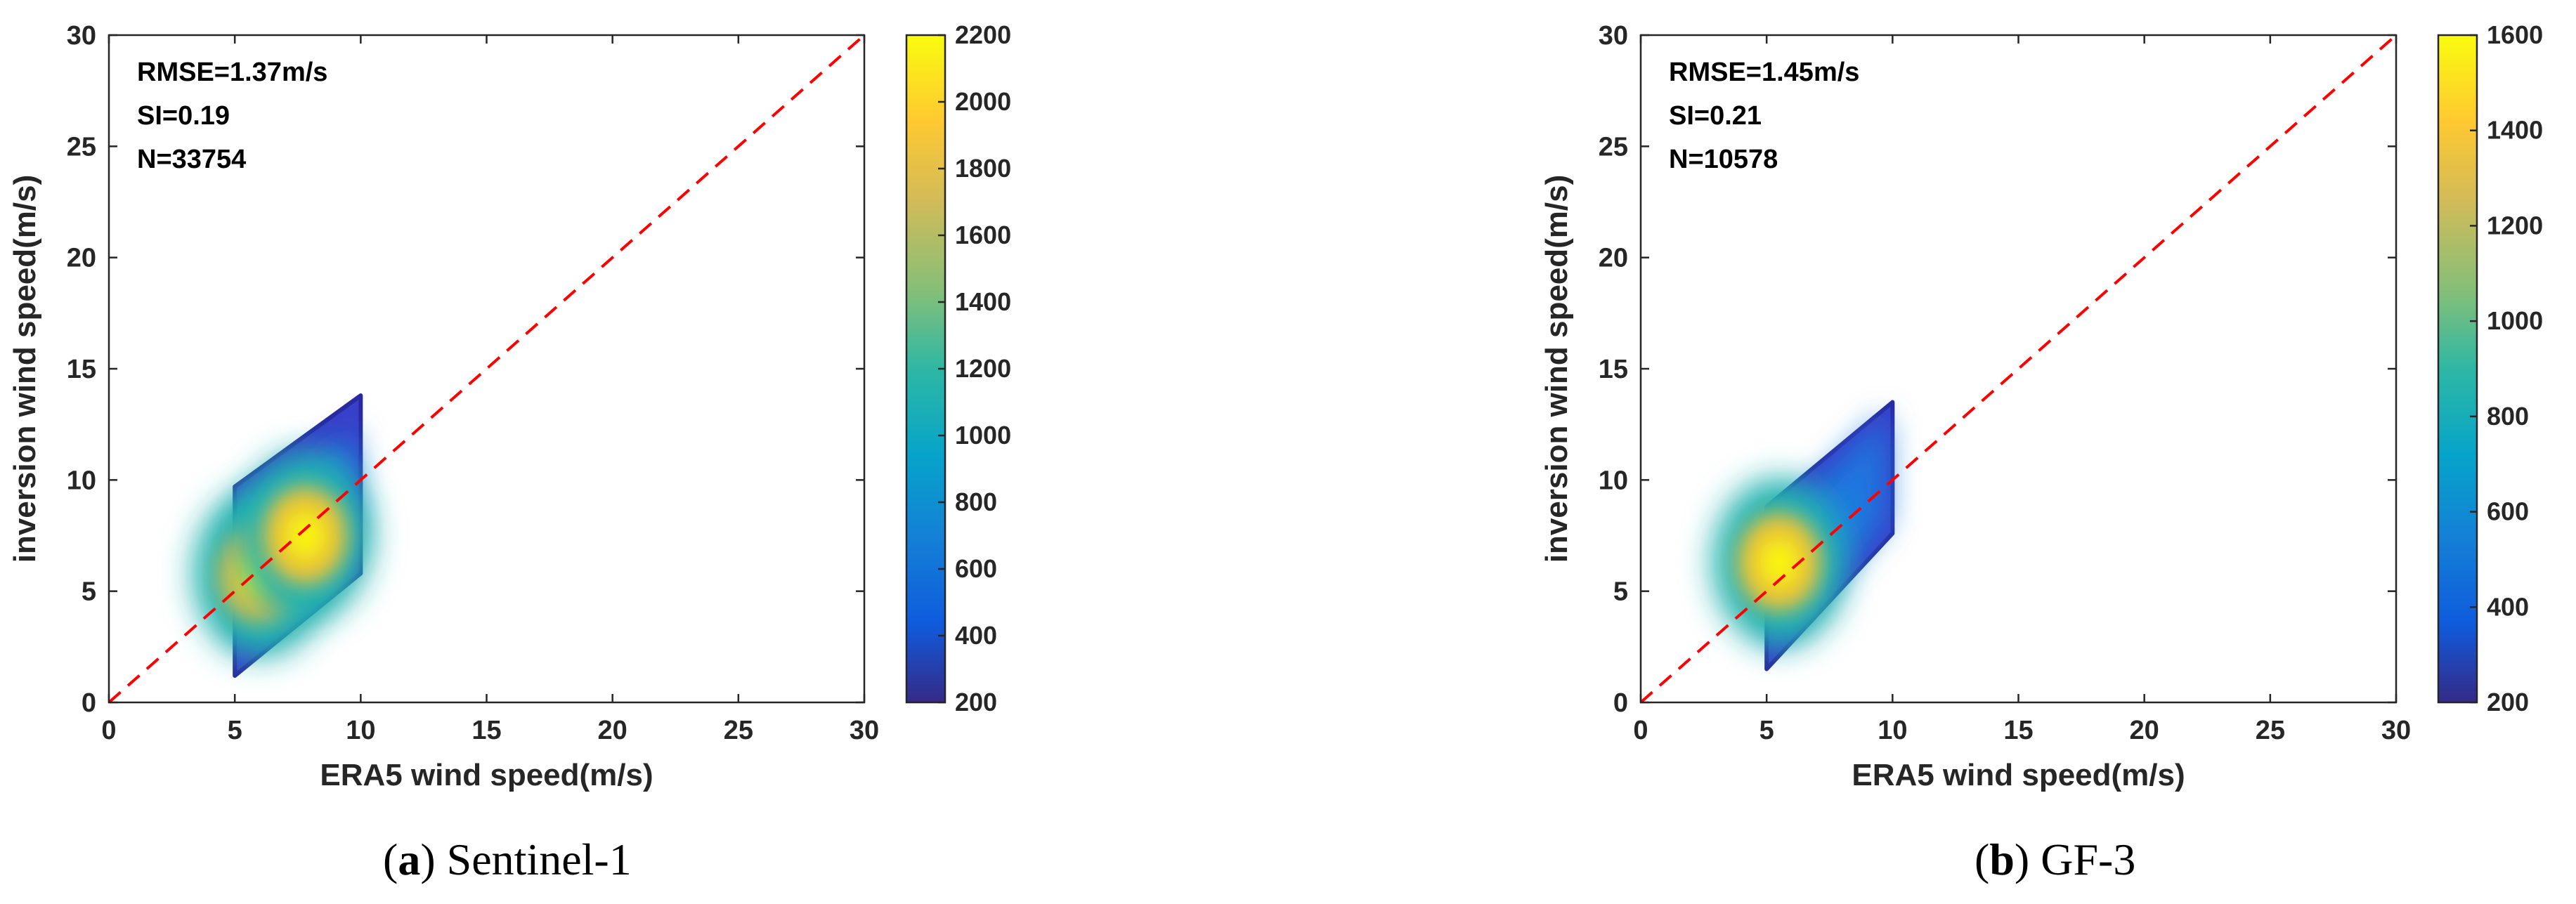 The image size is (2576, 904). I want to click on stat-n: N=10578, so click(1723, 159).